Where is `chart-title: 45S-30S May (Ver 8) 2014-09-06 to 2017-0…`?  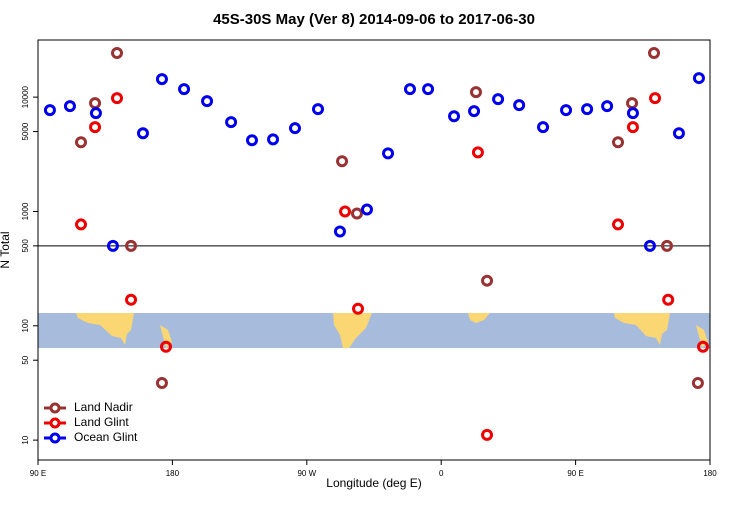 chart-title: 45S-30S May (Ver 8) 2014-09-06 to 2017-0… is located at coordinates (374, 19).